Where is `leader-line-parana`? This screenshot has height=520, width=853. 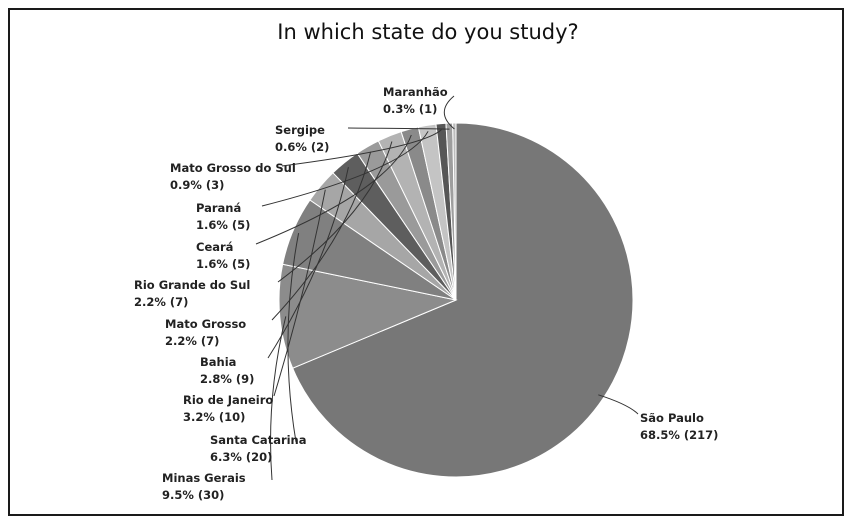 leader-line-parana is located at coordinates (345, 169).